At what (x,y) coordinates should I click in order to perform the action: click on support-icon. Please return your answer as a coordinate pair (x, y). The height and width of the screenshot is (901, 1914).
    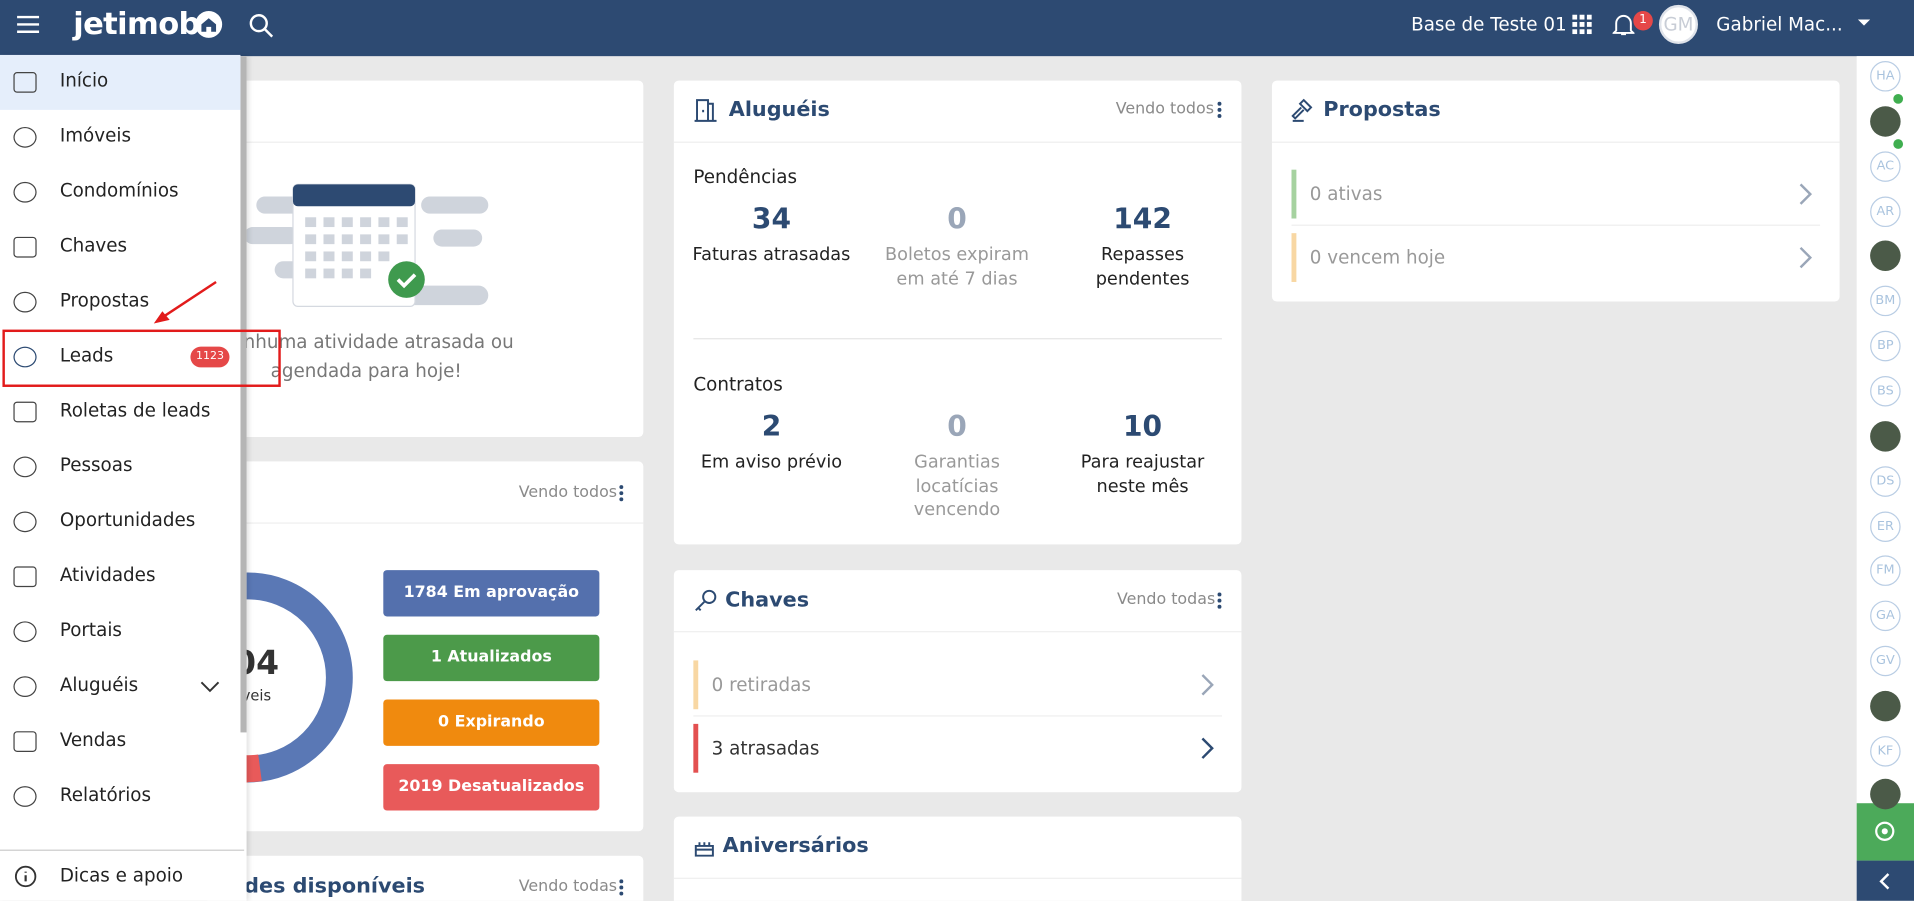
    Looking at the image, I should click on (1885, 831).